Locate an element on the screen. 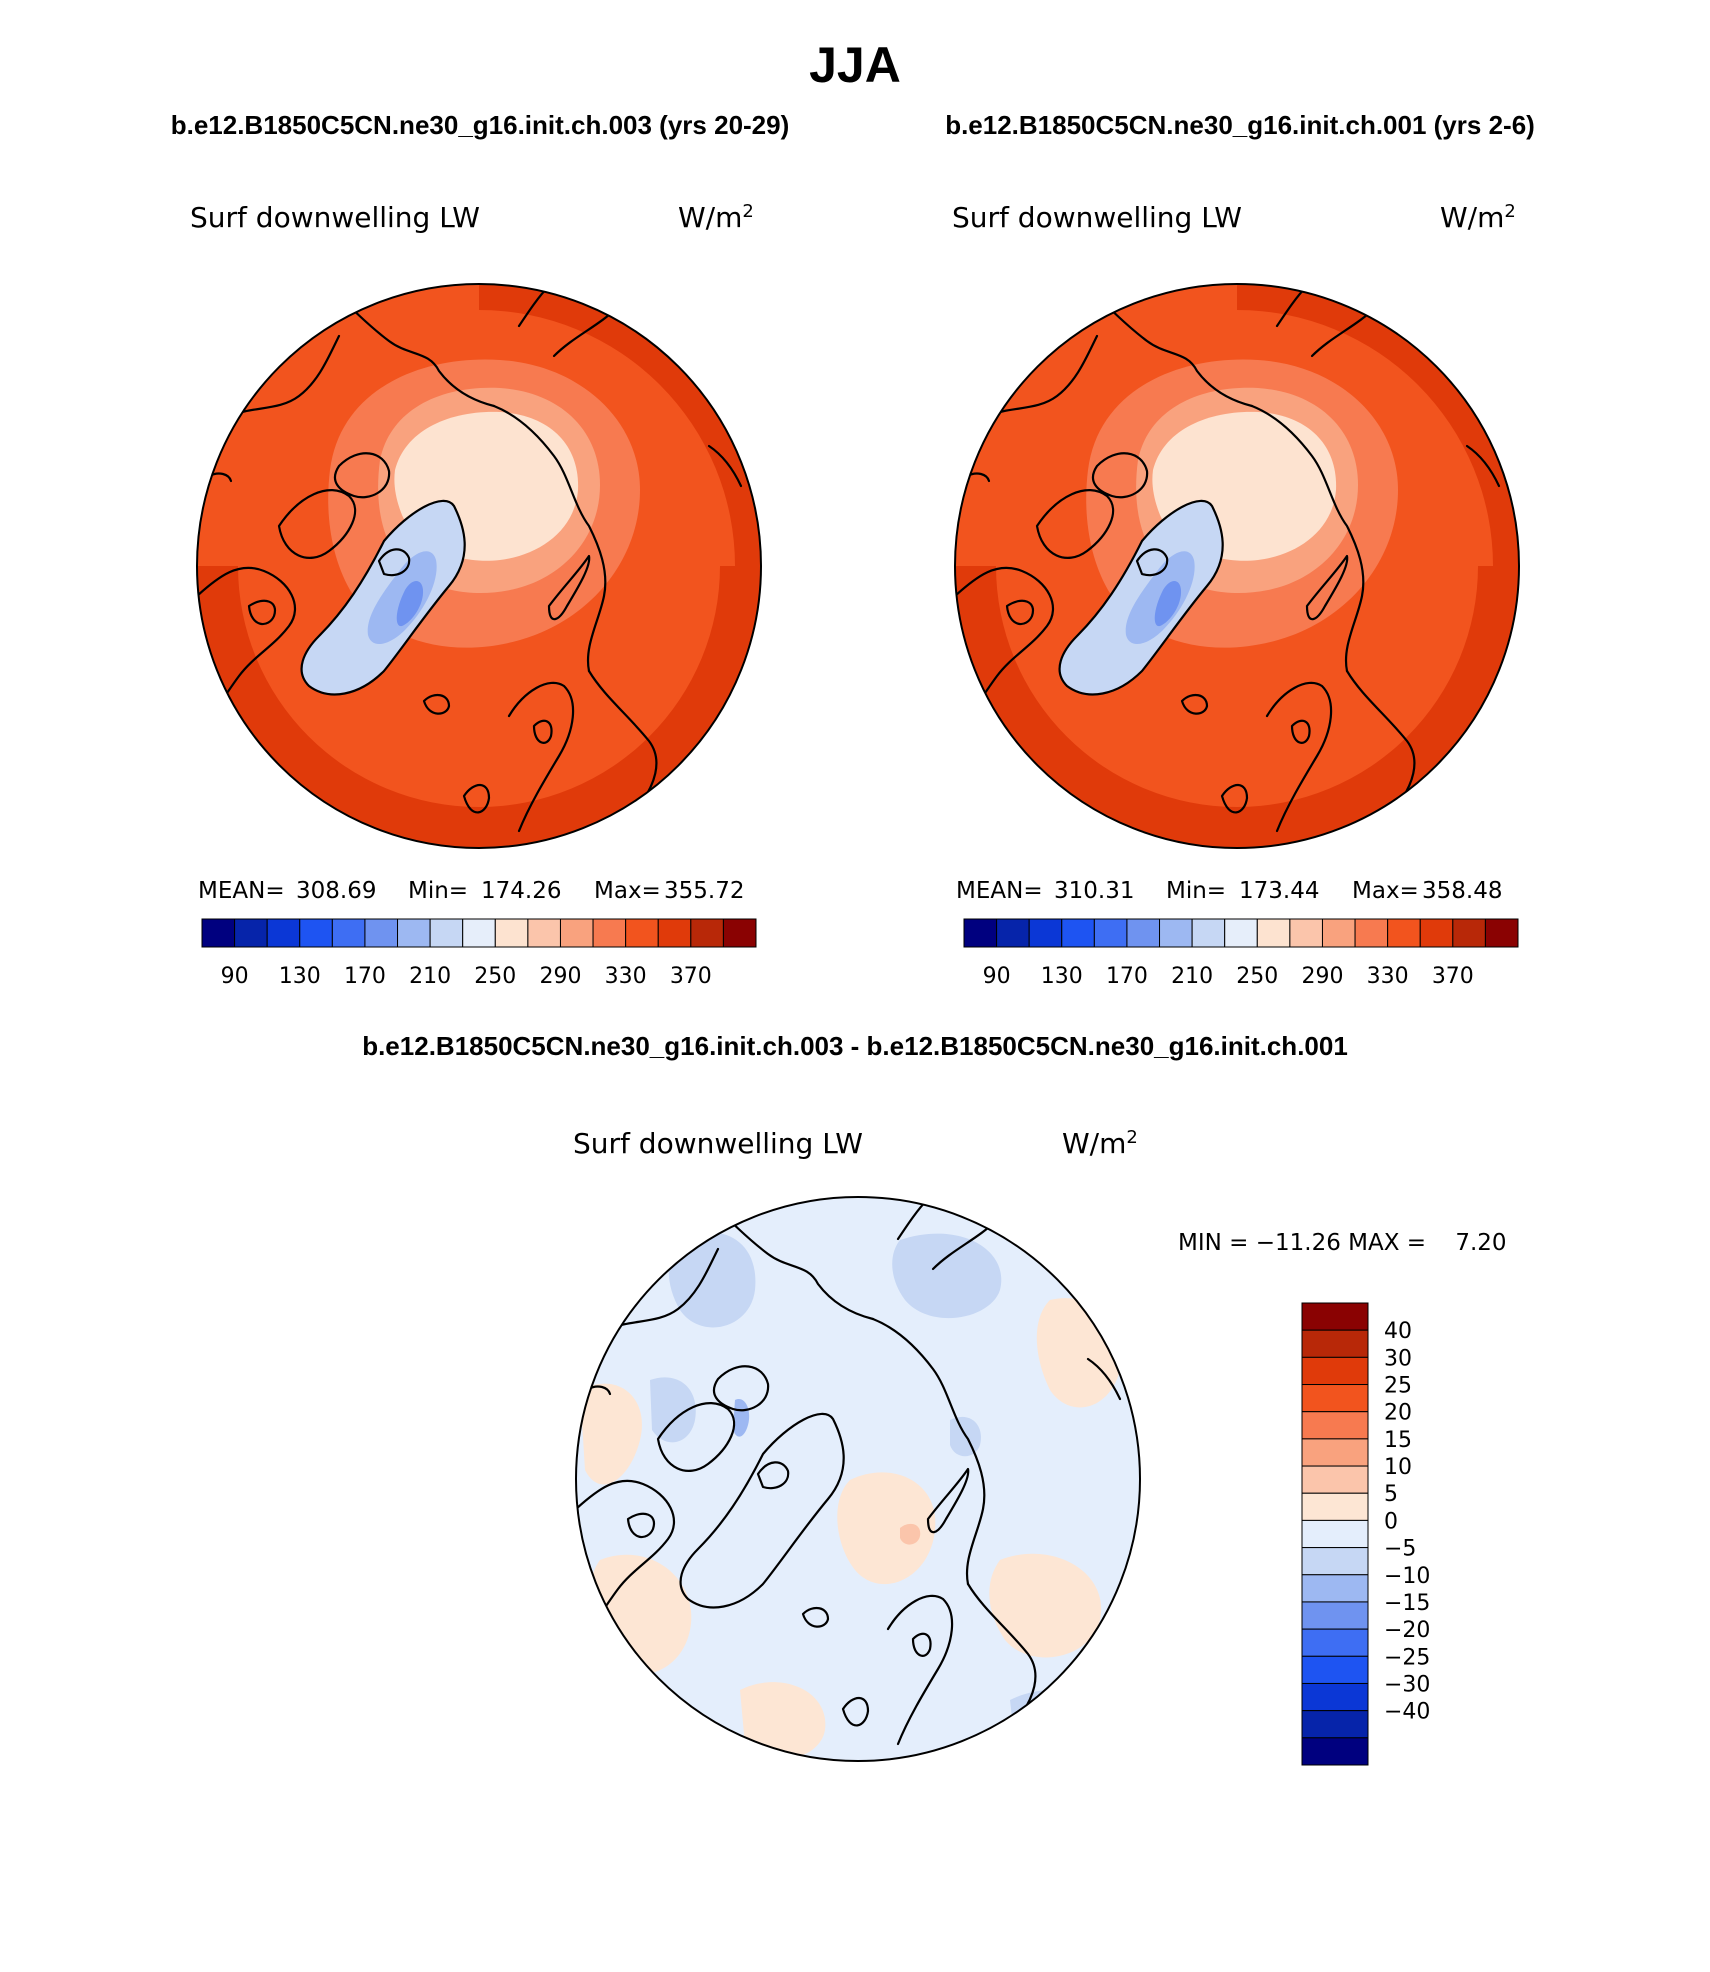 The width and height of the screenshot is (1710, 1972). panel-diff-colorbar-tick-label: −25 is located at coordinates (1407, 1657).